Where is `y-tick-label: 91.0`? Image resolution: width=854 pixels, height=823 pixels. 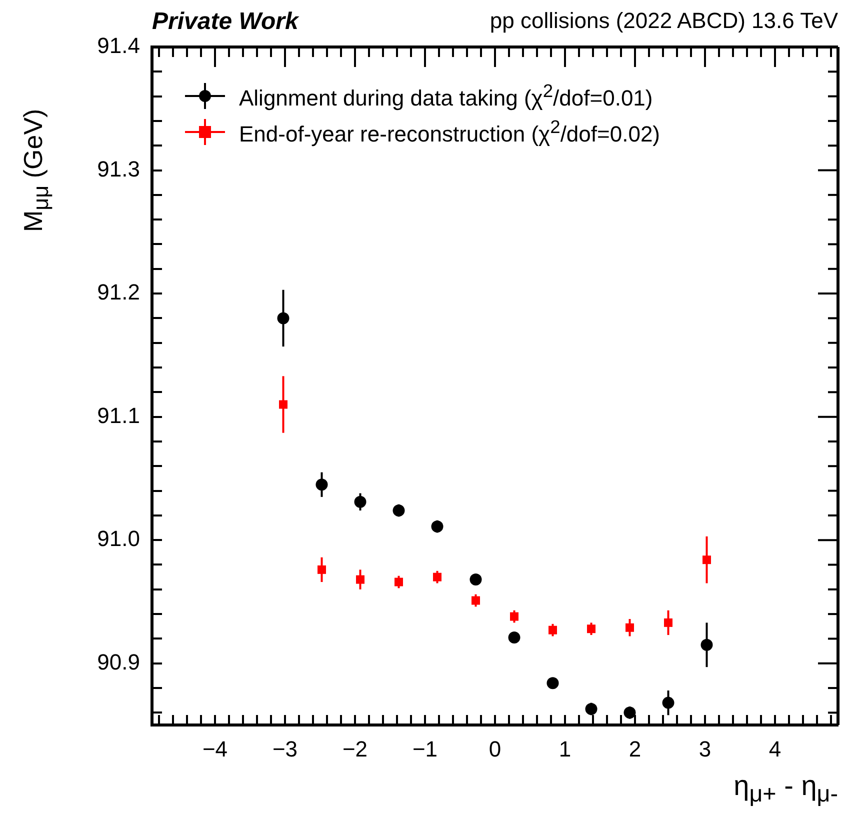
y-tick-label: 91.0 is located at coordinates (118, 539).